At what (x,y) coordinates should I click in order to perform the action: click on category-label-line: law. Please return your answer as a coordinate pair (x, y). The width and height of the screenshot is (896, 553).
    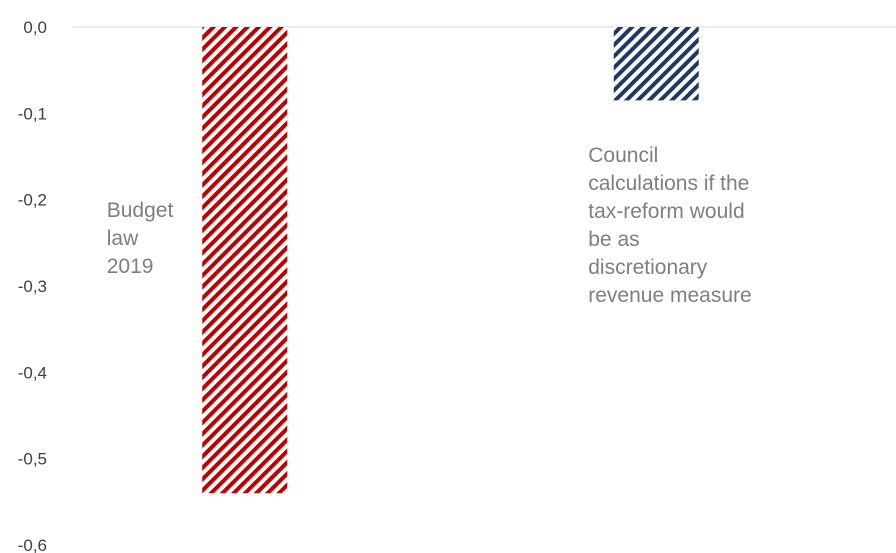
    Looking at the image, I should click on (123, 238).